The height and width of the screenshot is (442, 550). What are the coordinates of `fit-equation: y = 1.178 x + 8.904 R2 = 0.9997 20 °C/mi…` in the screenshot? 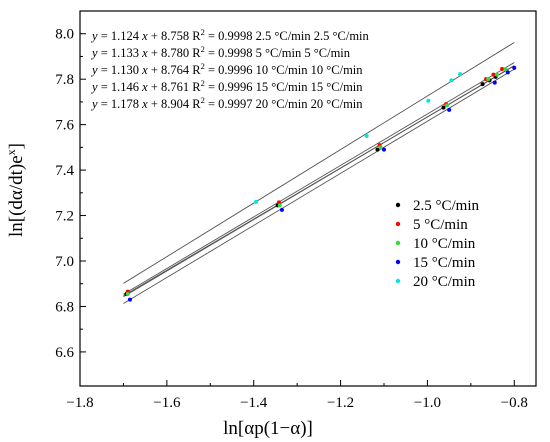 It's located at (226, 103).